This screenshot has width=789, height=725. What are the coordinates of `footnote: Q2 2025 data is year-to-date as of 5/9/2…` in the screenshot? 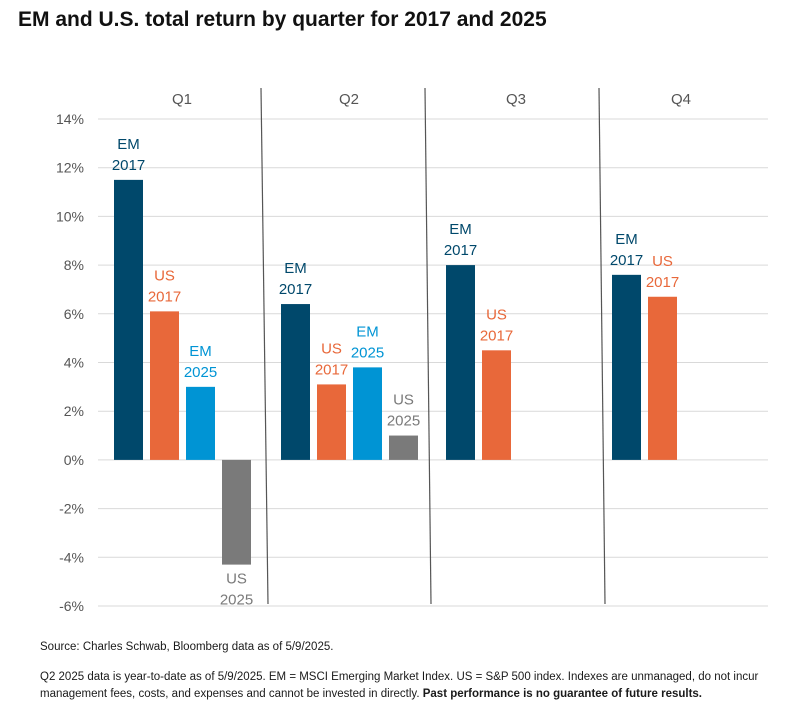 It's located at (405, 686).